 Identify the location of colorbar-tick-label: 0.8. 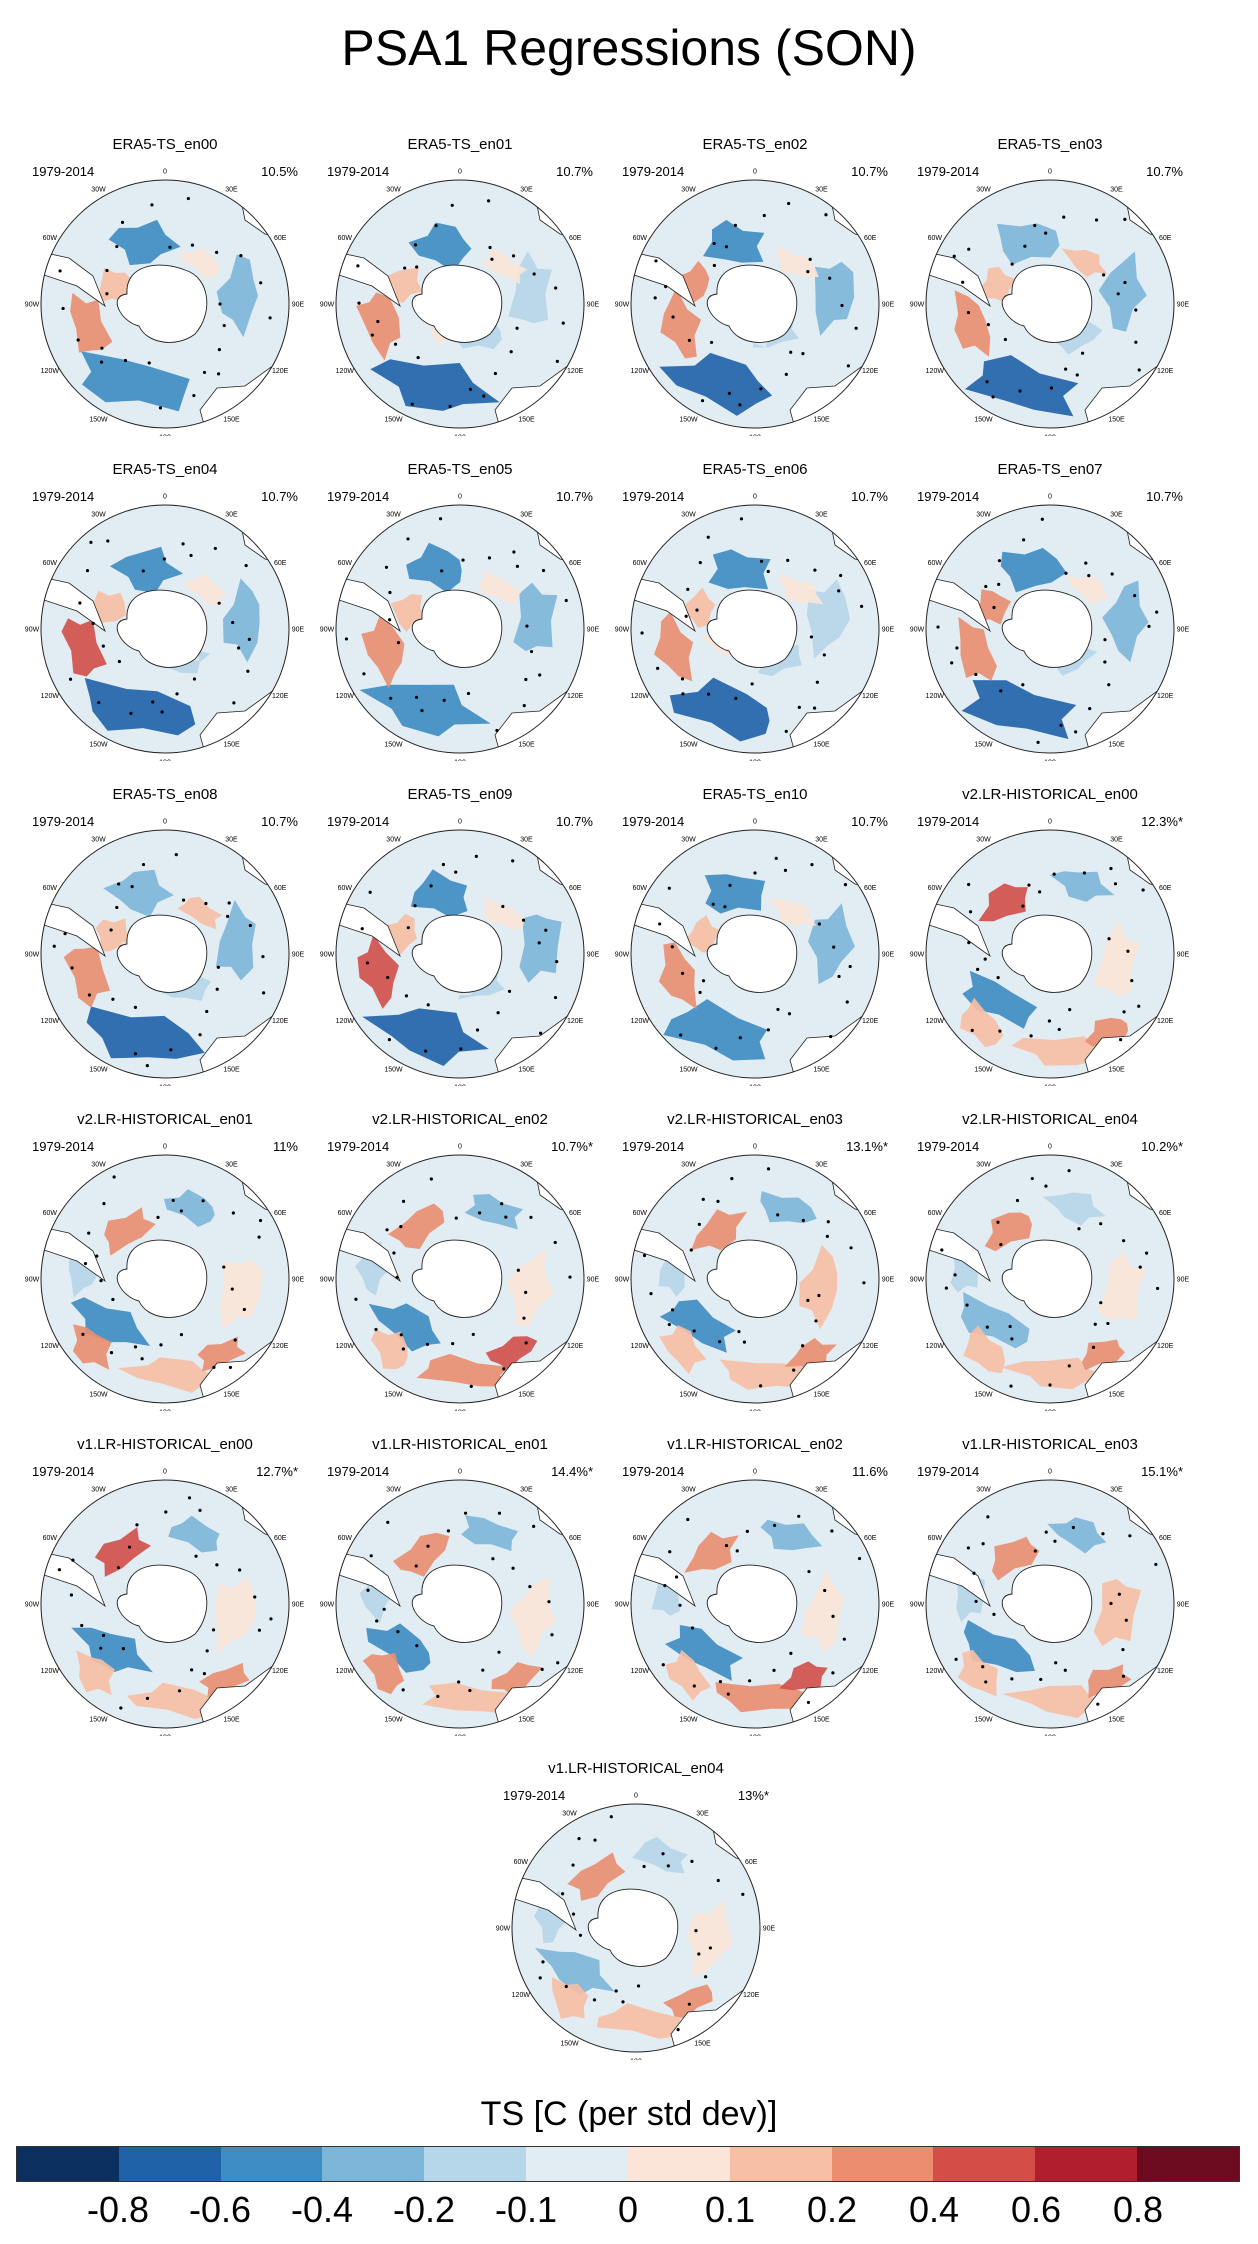
(1138, 2209).